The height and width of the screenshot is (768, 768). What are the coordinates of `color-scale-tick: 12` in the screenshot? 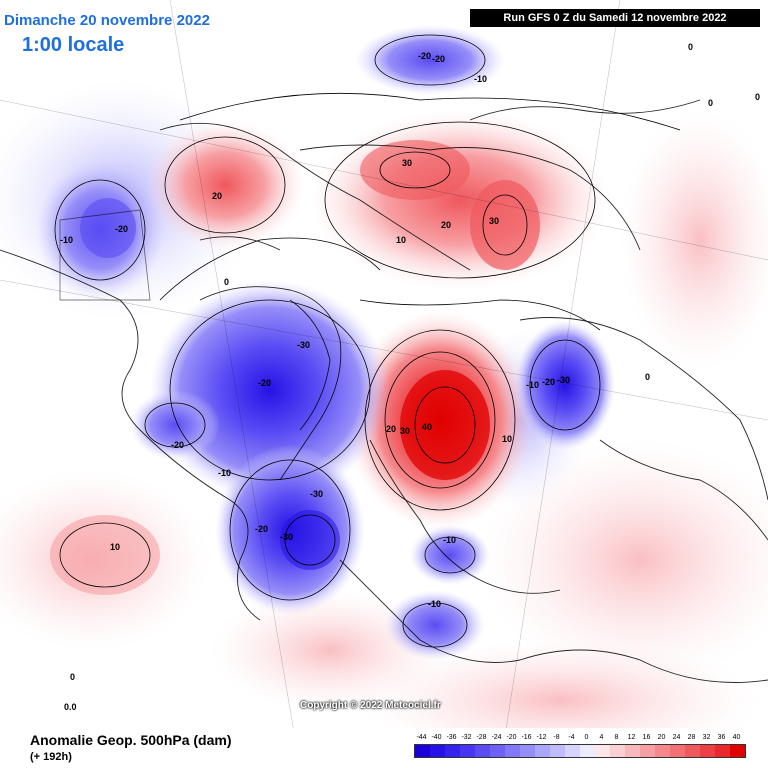 It's located at (631, 737).